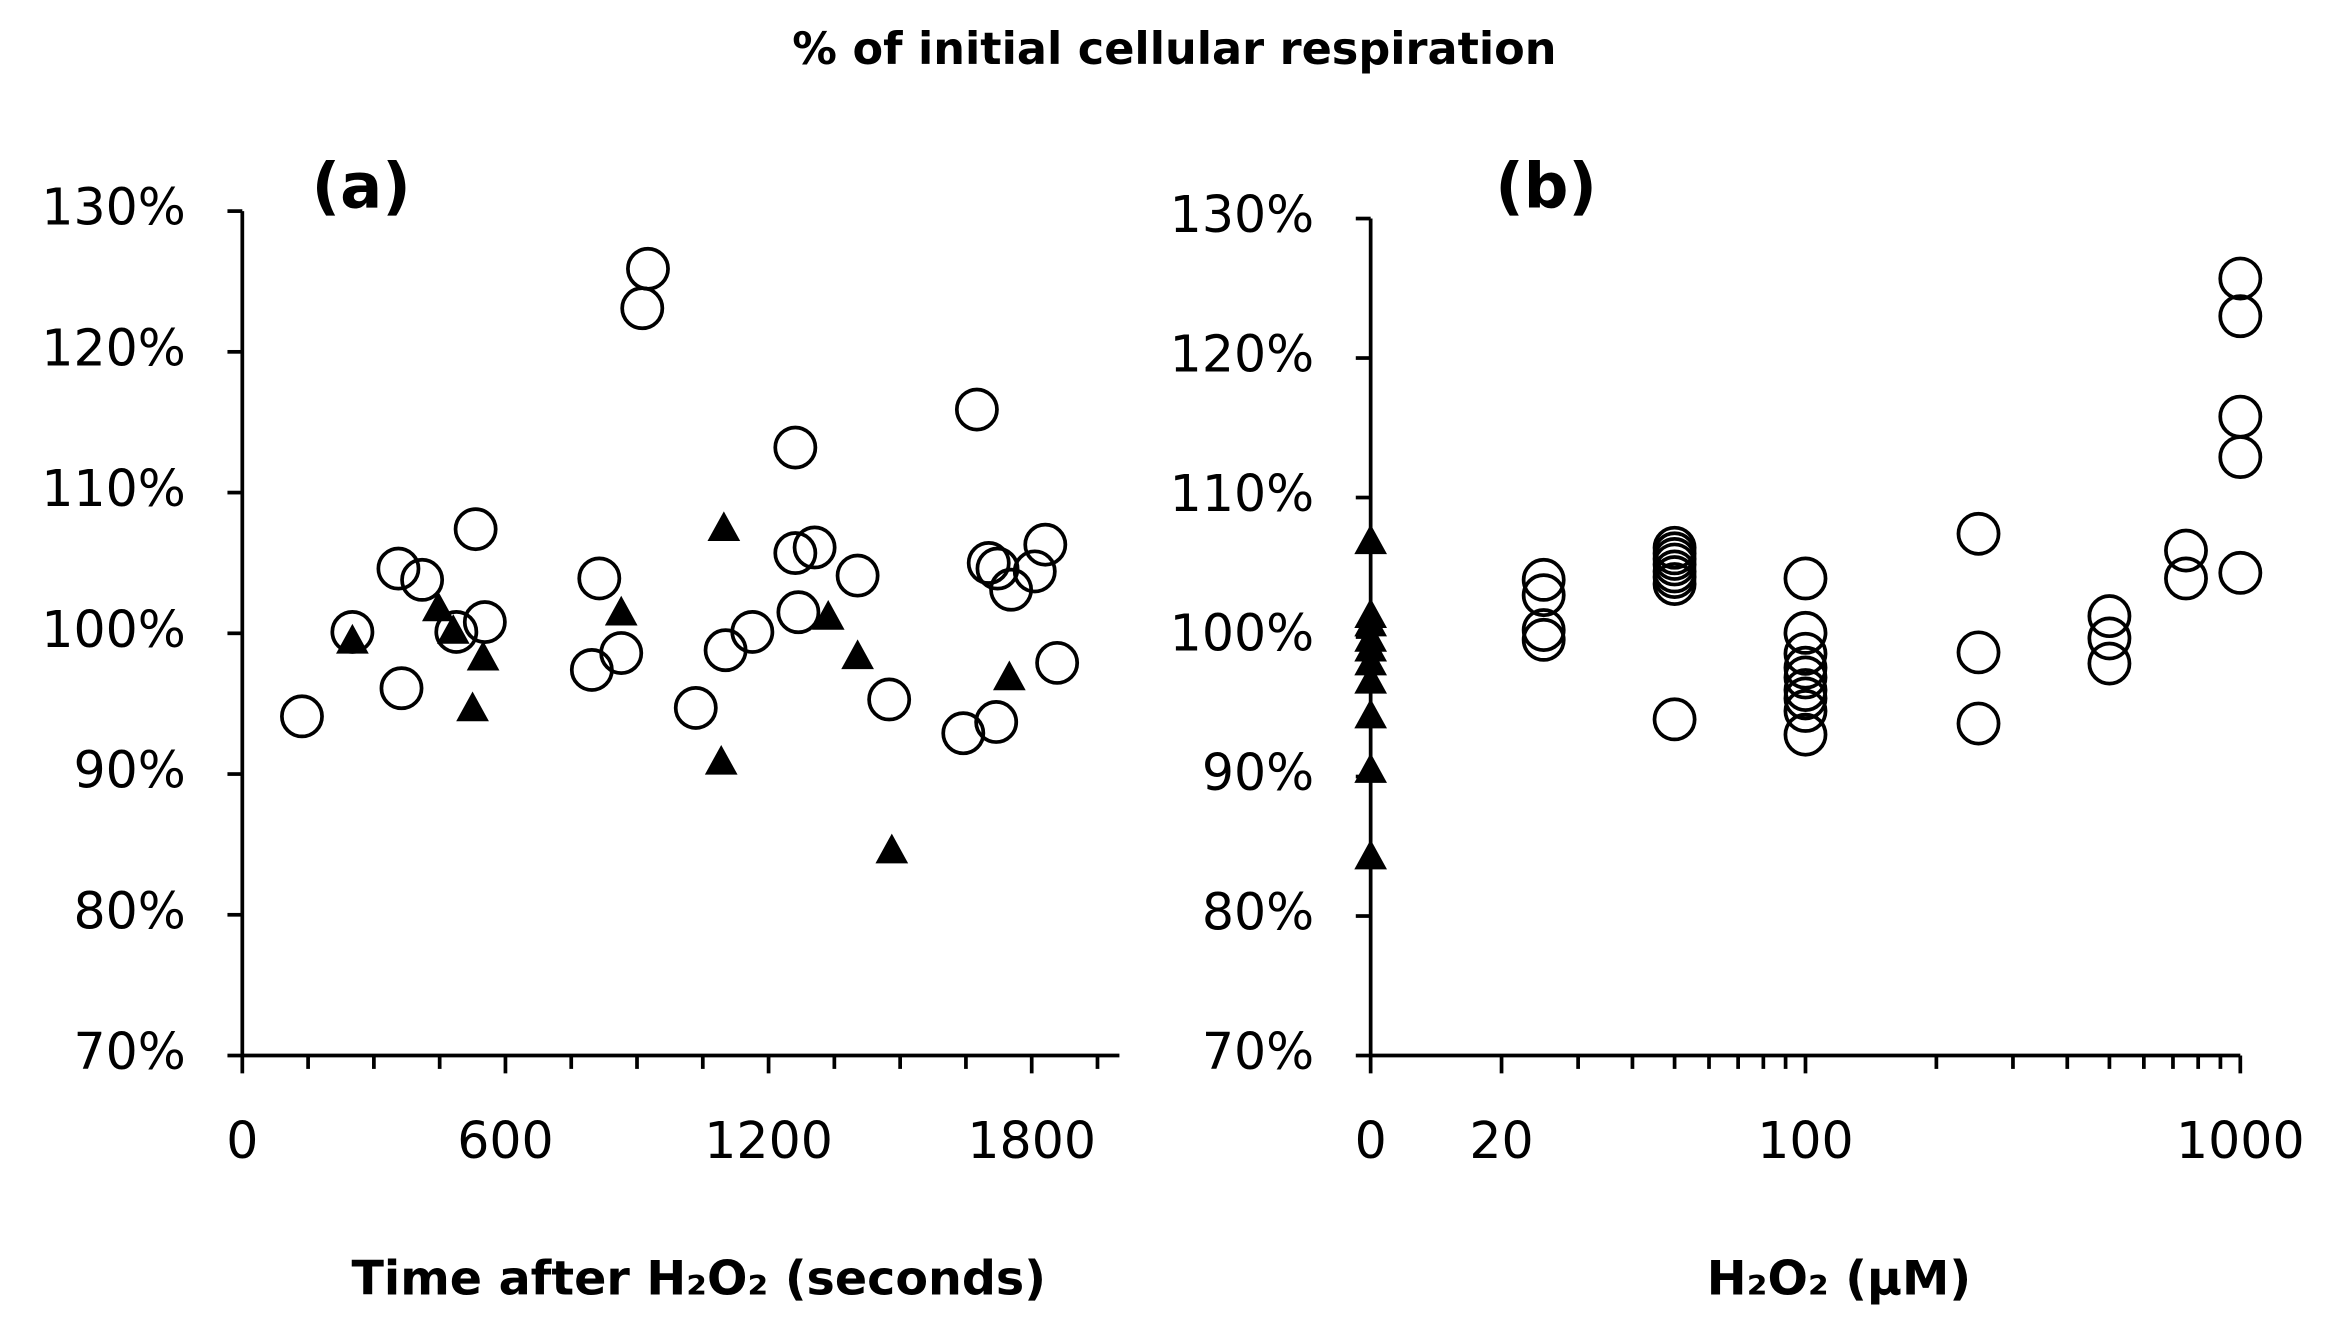 Image resolution: width=2331 pixels, height=1331 pixels. Describe the element at coordinates (361, 185) in the screenshot. I see `panel-label: (a)` at that location.